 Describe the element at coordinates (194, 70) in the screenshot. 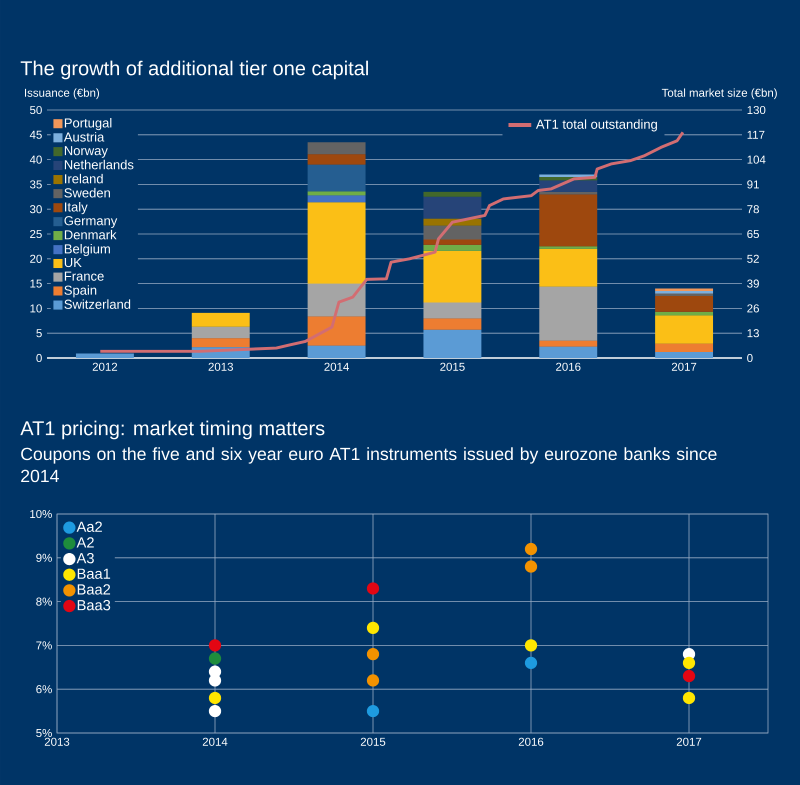

I see `chart-title: The growth of additional tier one capital` at that location.